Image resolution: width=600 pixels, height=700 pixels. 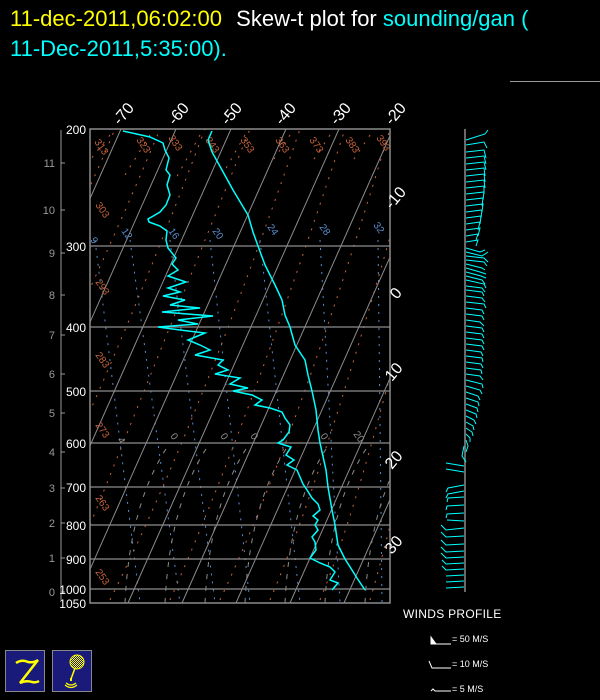 What do you see at coordinates (257, 522) in the screenshot?
I see `moist-adiabats` at bounding box center [257, 522].